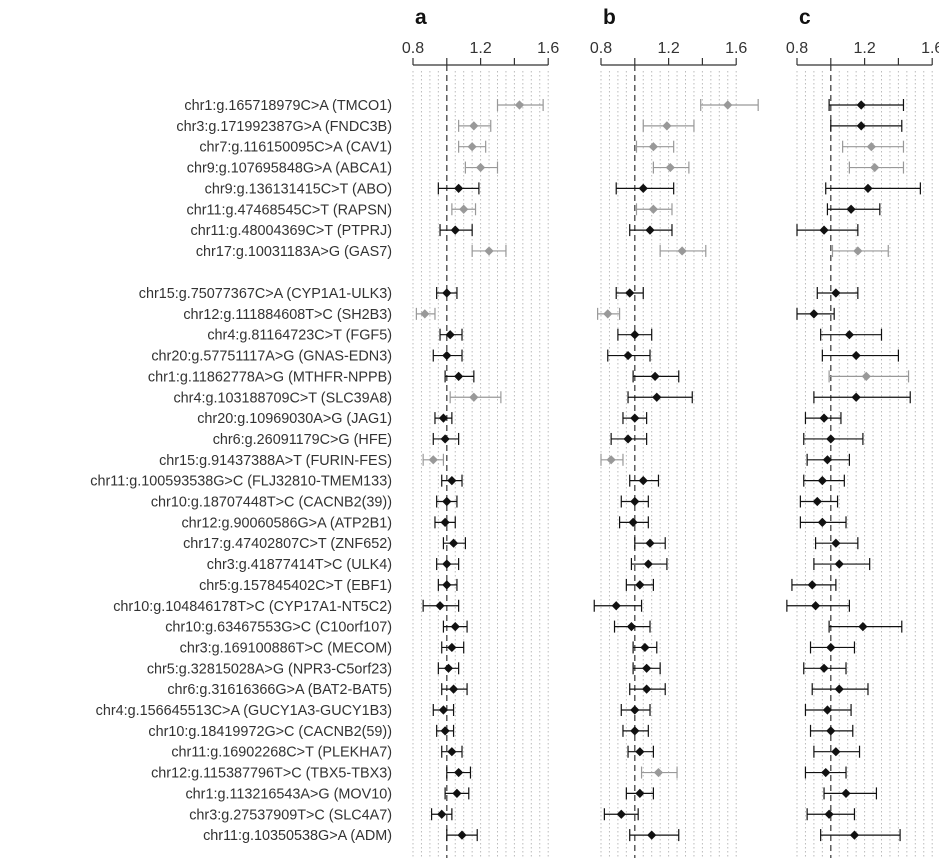 The height and width of the screenshot is (866, 939). Describe the element at coordinates (294, 419) in the screenshot. I see `variant-label: chr20:g.10969030A>G (JAG1)` at that location.